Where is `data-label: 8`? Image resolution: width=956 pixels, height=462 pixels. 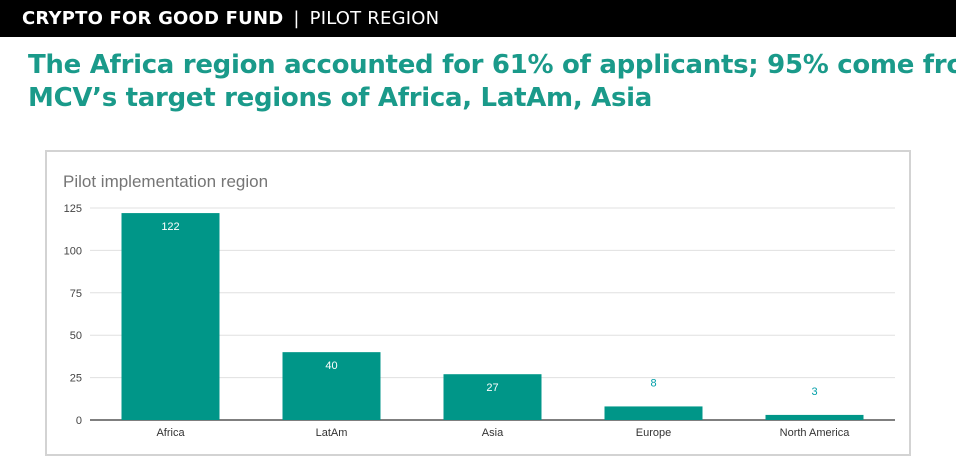
data-label: 8 is located at coordinates (653, 383).